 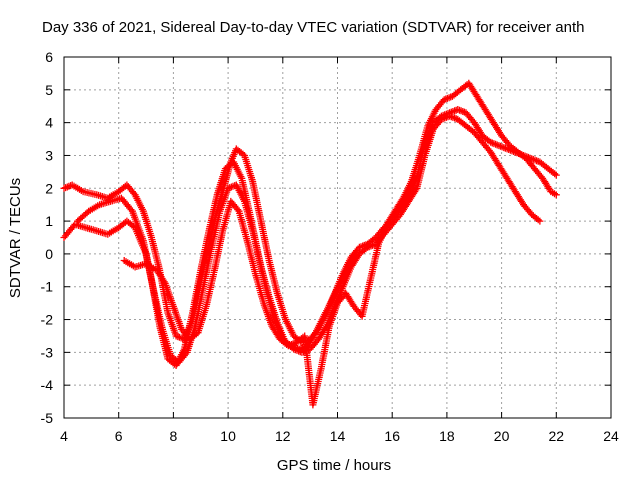 I want to click on y-tick-label: 6, so click(x=49, y=57).